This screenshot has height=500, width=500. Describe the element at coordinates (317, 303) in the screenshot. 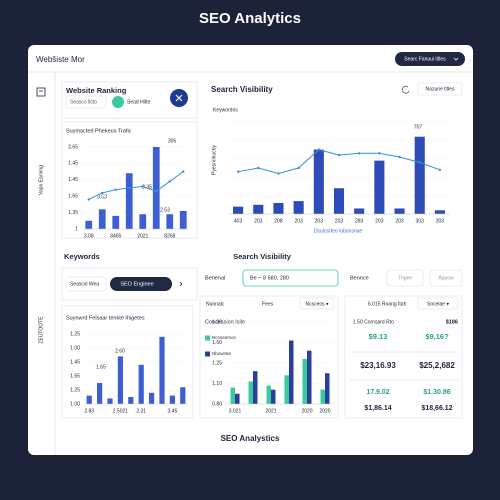

I see `select` at that location.